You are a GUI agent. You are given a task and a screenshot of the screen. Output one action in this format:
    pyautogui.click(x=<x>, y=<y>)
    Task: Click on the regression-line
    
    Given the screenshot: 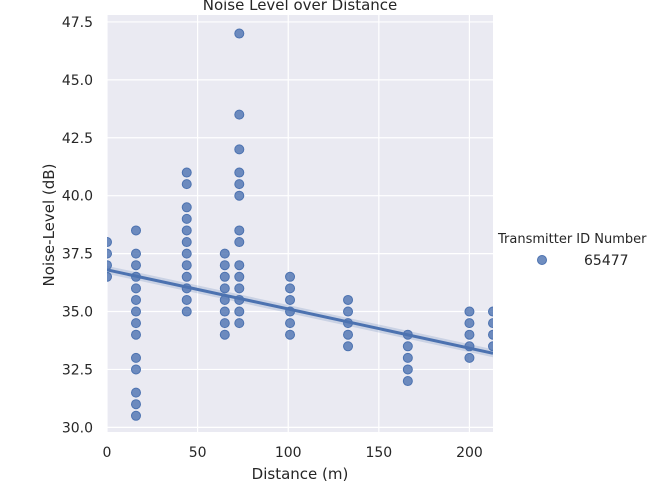 What is the action you would take?
    pyautogui.click(x=300, y=311)
    